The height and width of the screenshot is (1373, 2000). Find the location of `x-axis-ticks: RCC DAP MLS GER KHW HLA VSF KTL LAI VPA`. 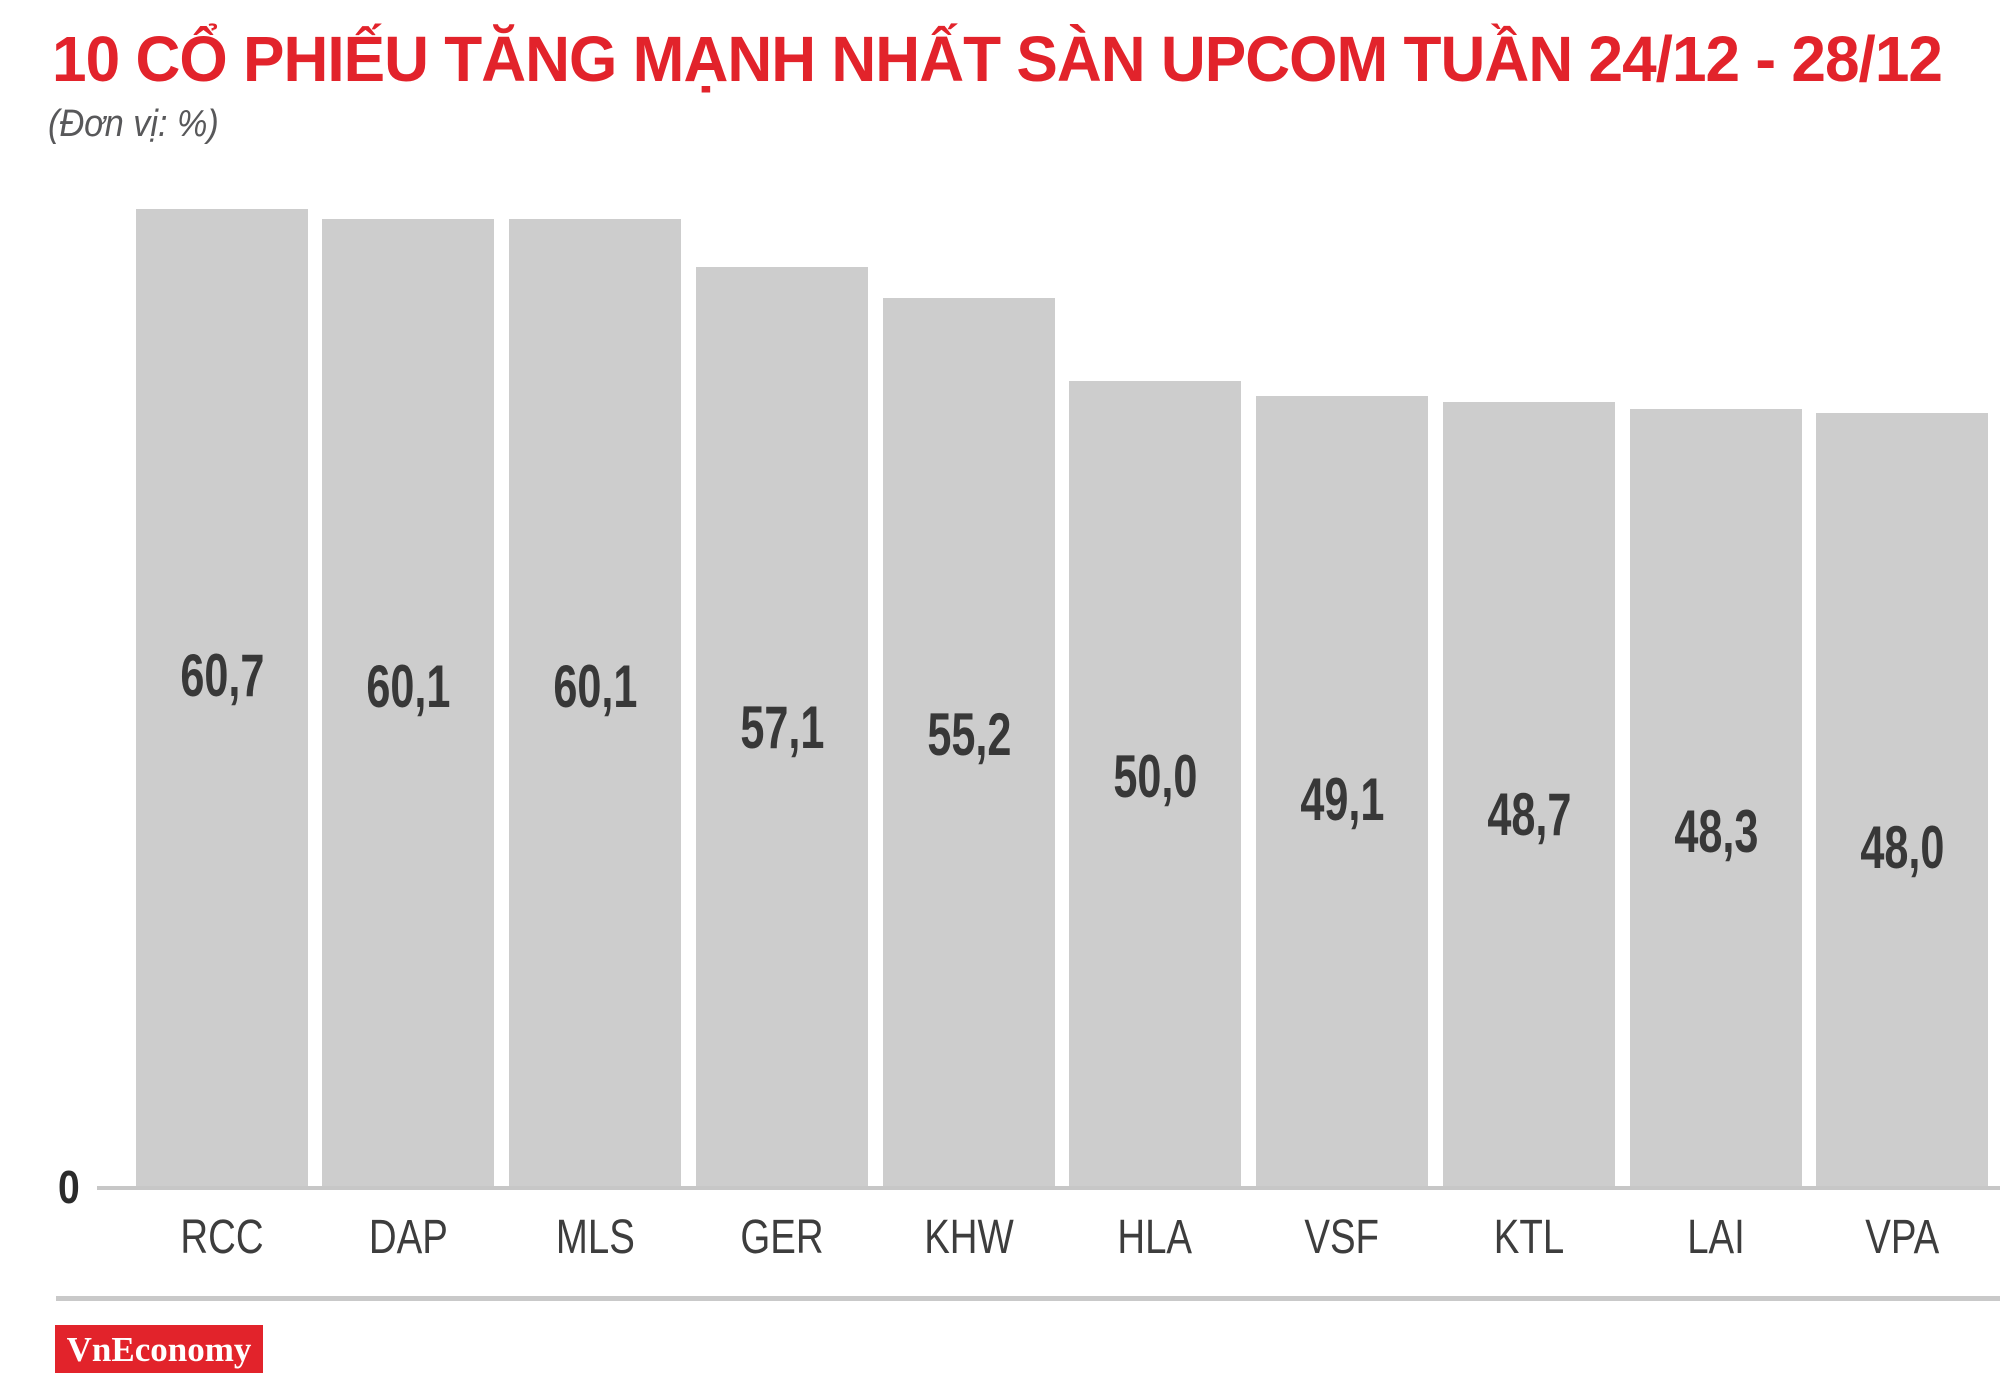

x-axis-ticks: RCC DAP MLS GER KHW HLA VSF KTL LAI VPA is located at coordinates (1000, 1243).